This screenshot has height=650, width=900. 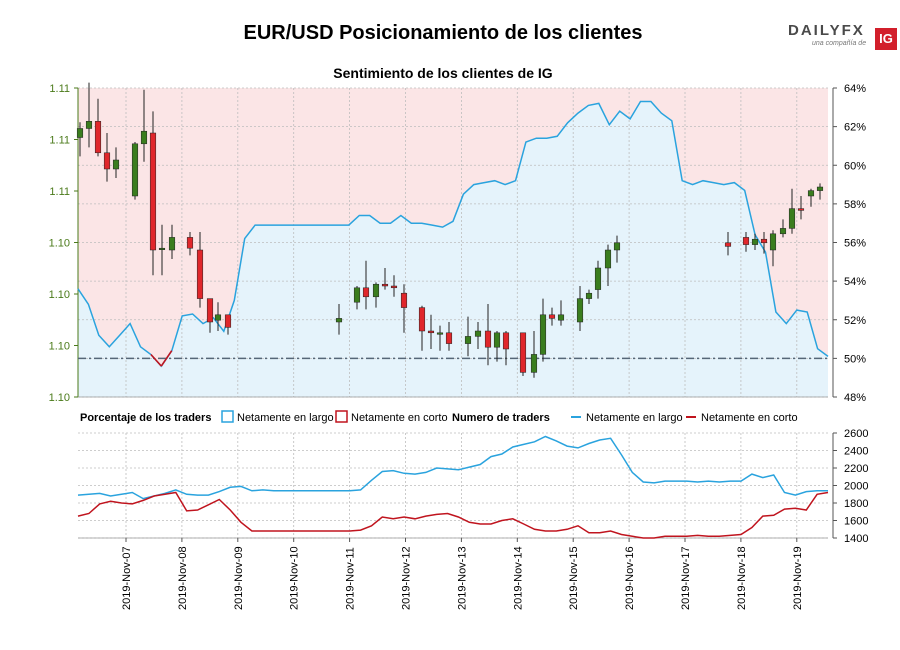 I want to click on date-label: 2019-Nov-12, so click(x=407, y=578).